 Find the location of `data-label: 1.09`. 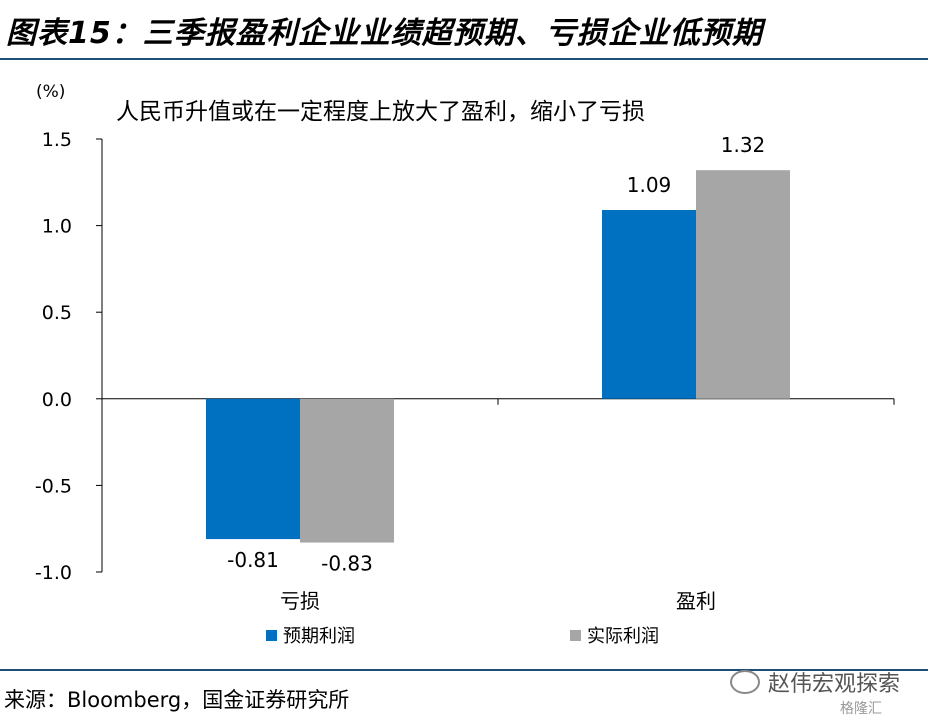

data-label: 1.09 is located at coordinates (649, 185).